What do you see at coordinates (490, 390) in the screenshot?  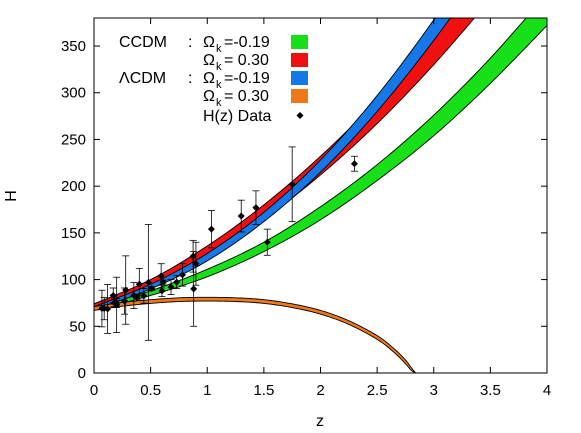 I see `x-tick-label: 3.5` at bounding box center [490, 390].